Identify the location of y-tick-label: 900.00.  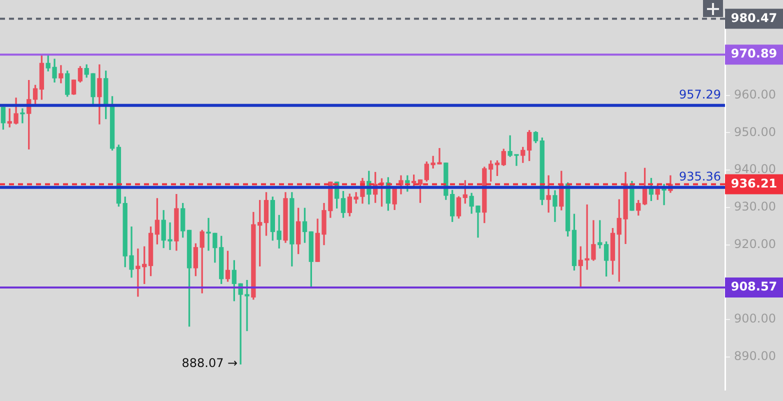
(755, 319).